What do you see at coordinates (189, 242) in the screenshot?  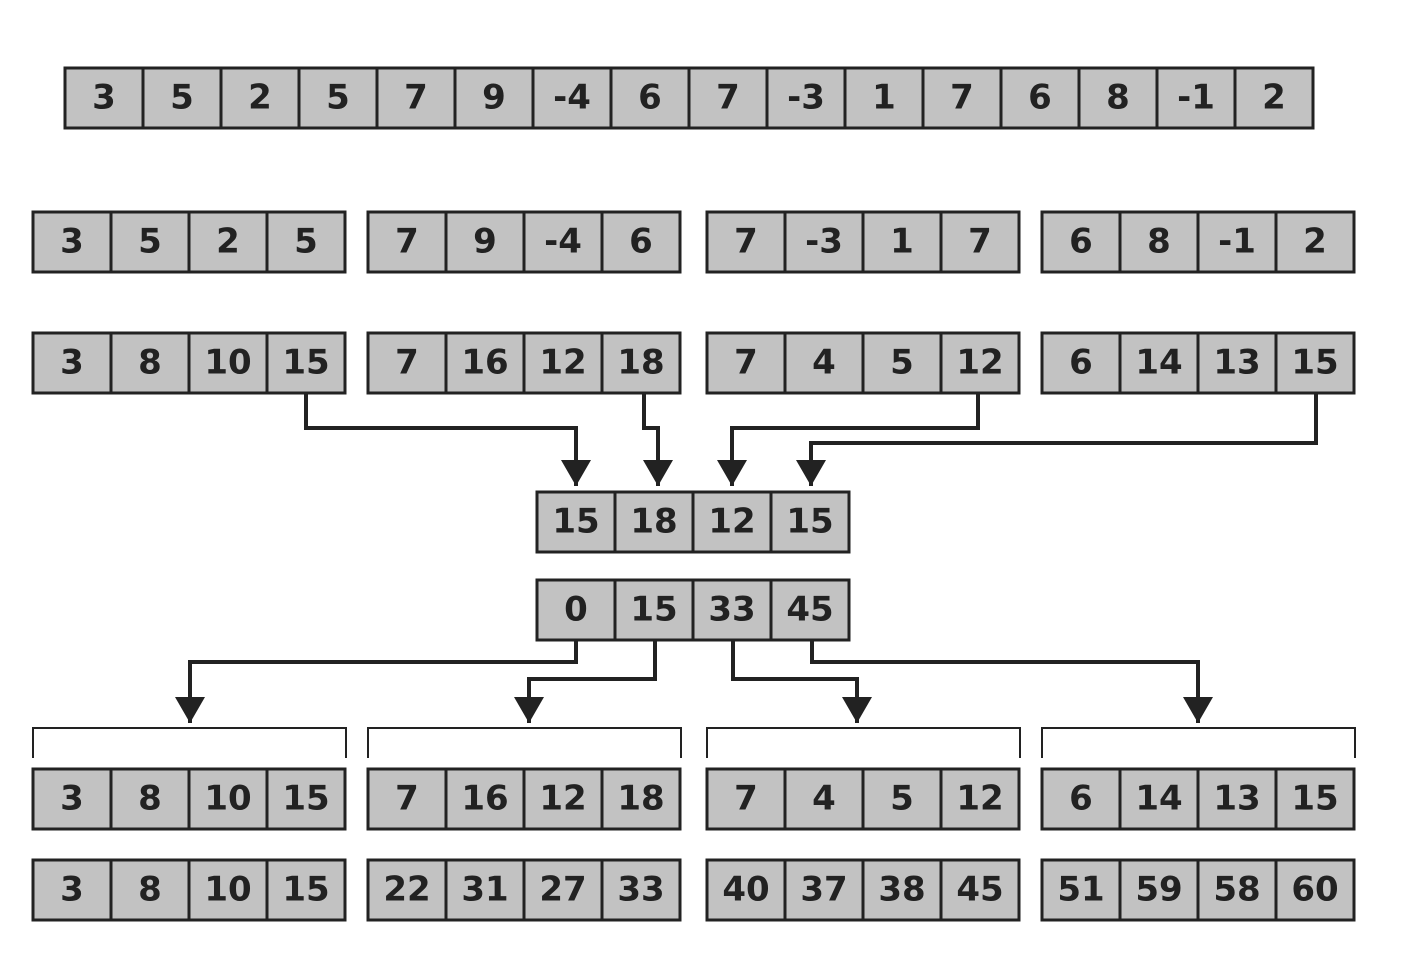 I see `input-block-1: 3 5 2 5` at bounding box center [189, 242].